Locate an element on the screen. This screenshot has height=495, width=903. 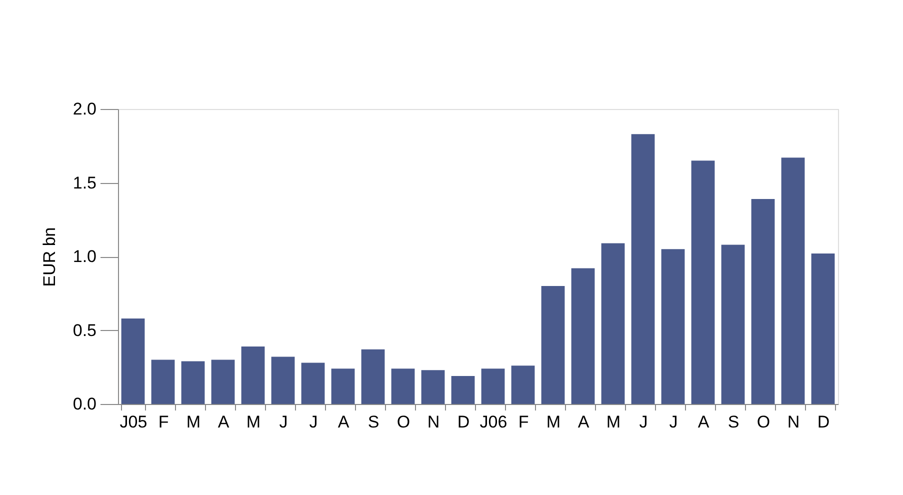
x-tick-label: J06 is located at coordinates (494, 422).